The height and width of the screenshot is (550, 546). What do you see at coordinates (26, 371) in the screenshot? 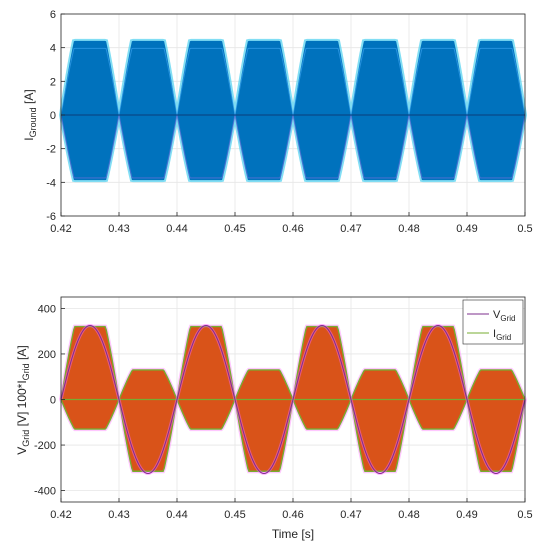
I see `y-label-sub2: Grid` at bounding box center [26, 371].